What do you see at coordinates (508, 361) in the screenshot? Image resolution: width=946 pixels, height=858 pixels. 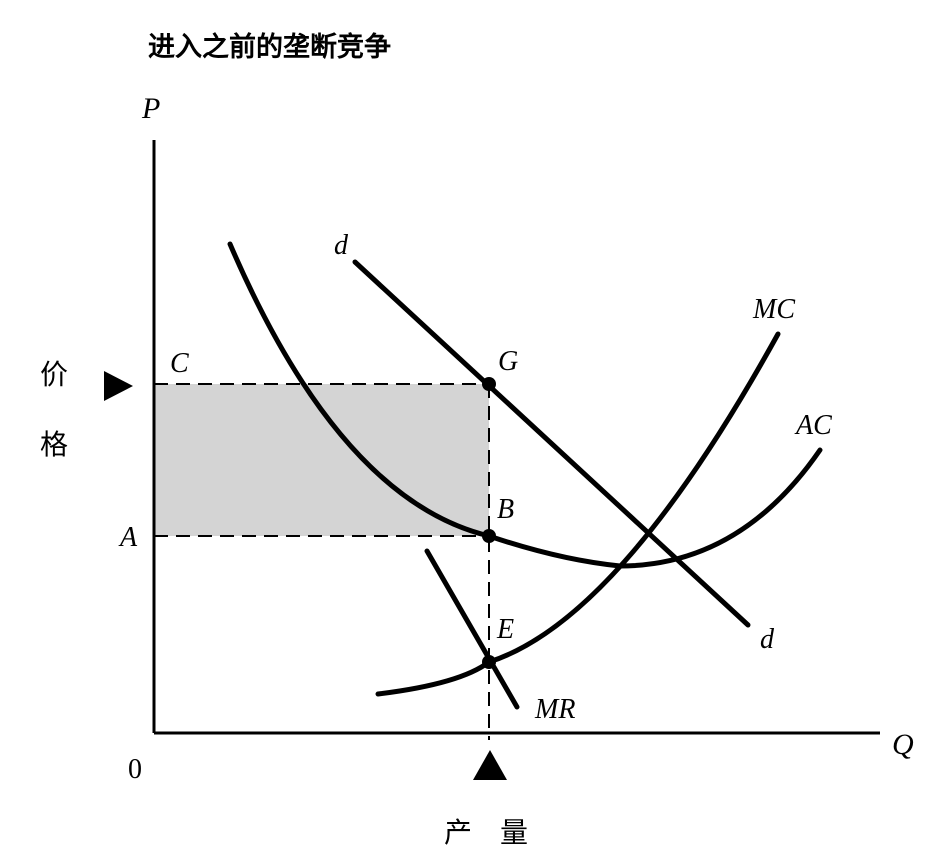 I see `point-label-g: G` at bounding box center [508, 361].